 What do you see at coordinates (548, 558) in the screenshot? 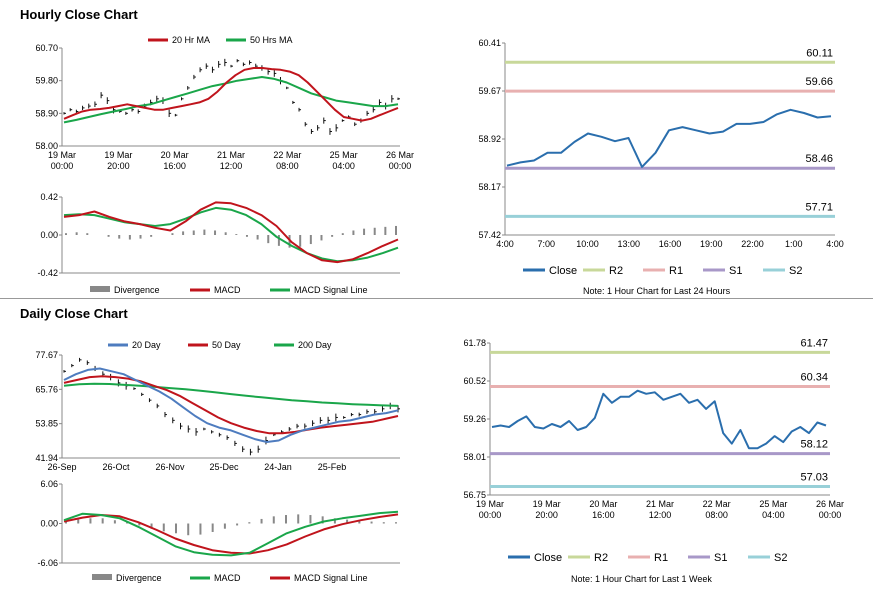
I see `daily-levels-legend-label: Close` at bounding box center [548, 558].